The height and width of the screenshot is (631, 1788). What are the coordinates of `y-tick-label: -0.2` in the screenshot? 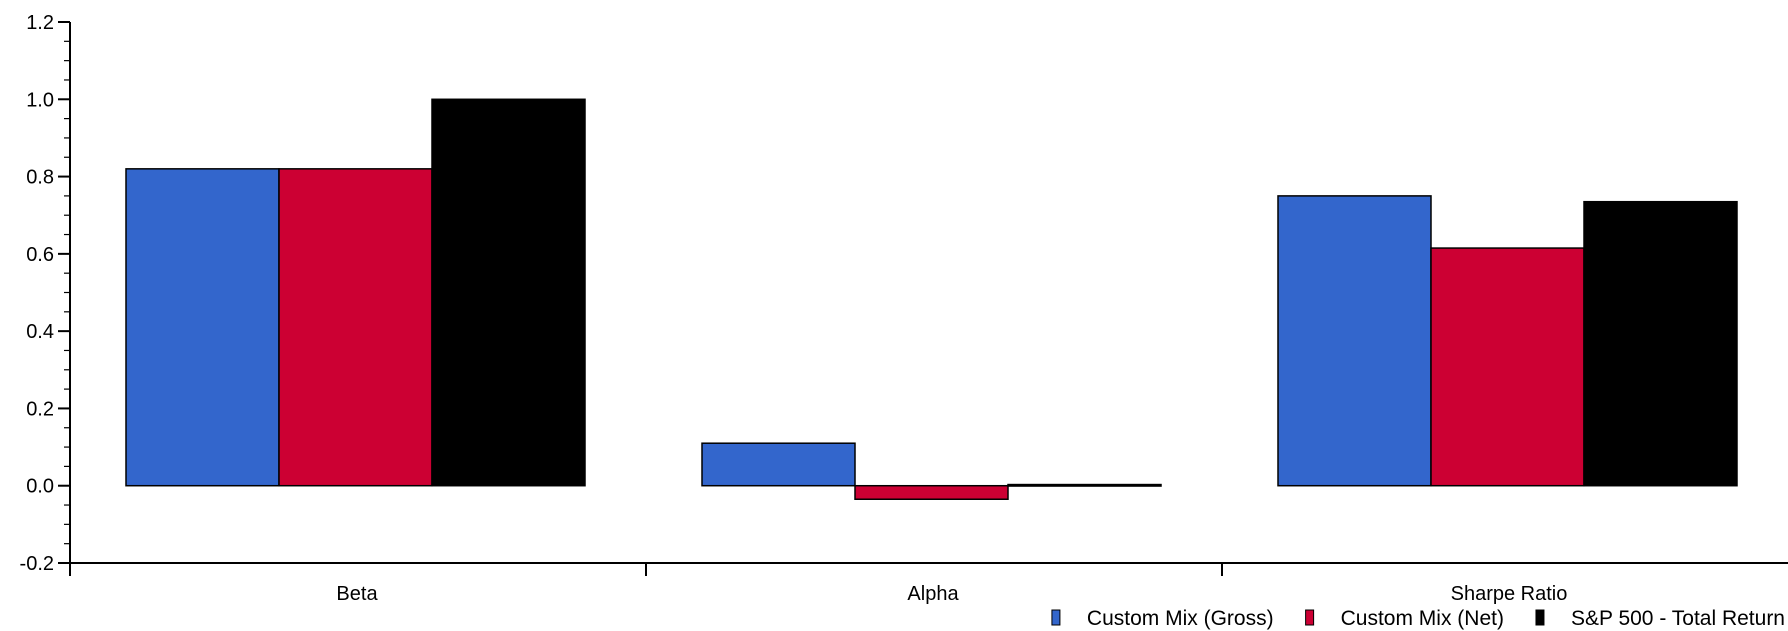 It's located at (37, 564).